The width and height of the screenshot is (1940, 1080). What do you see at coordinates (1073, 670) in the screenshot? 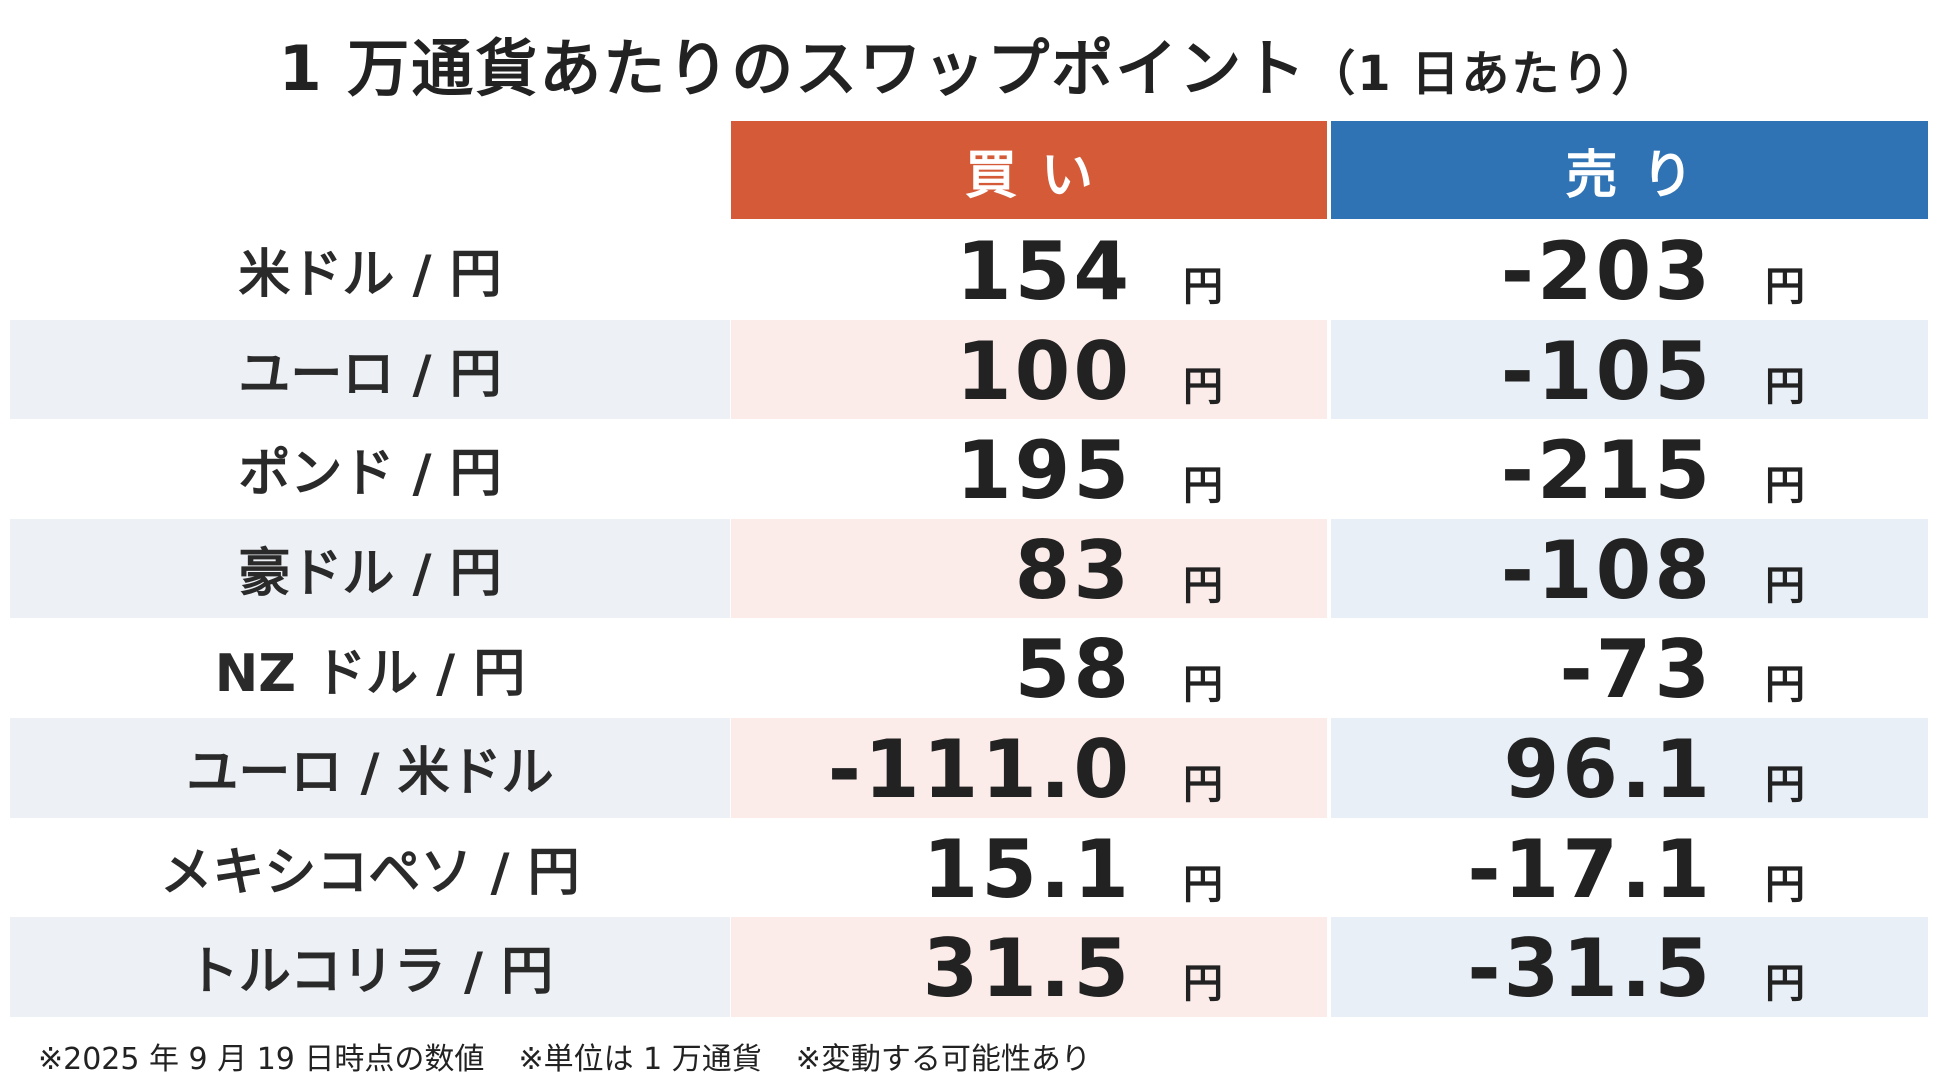
I see `value: 58` at bounding box center [1073, 670].